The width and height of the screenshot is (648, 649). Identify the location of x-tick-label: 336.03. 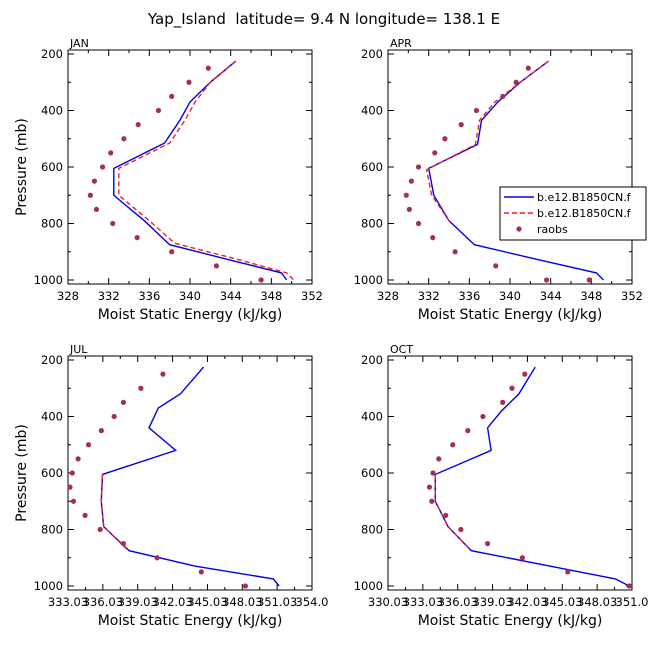
(458, 602).